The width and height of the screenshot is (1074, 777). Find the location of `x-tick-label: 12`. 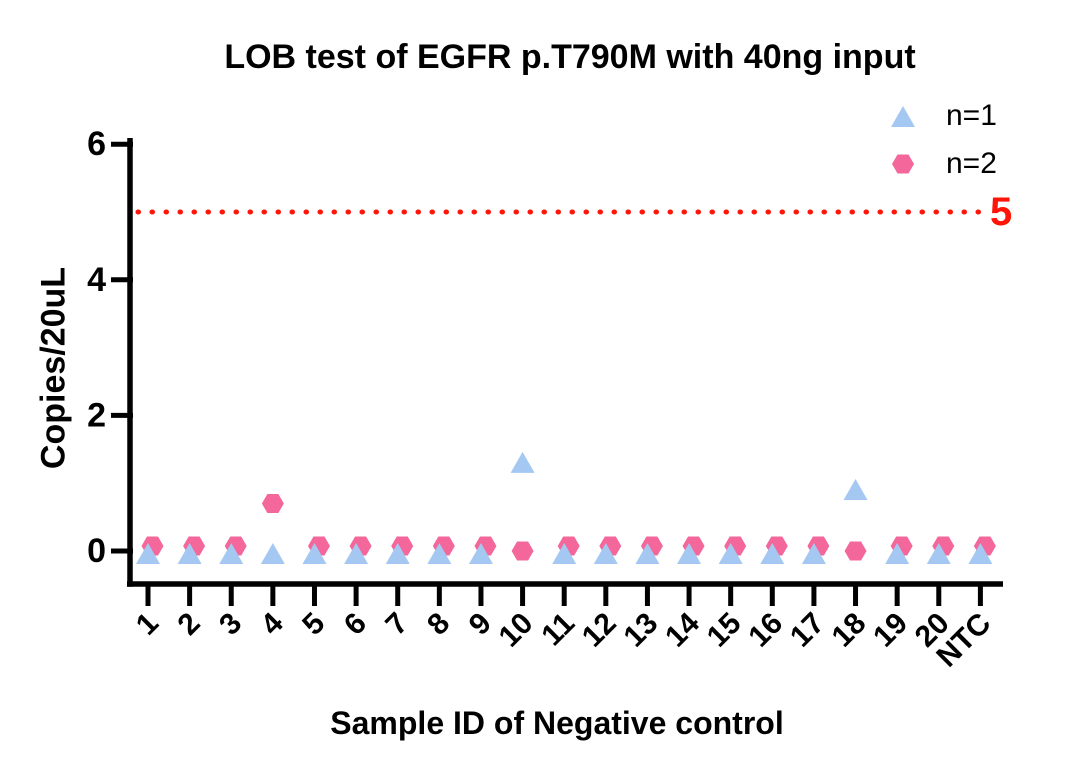

x-tick-label: 12 is located at coordinates (599, 630).